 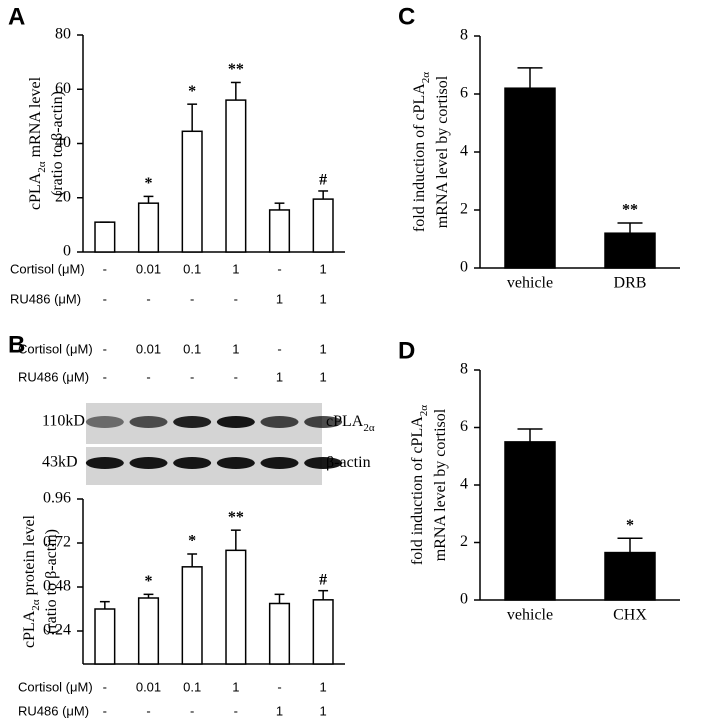 What do you see at coordinates (419, 157) in the screenshot?
I see `y-axis-label-part: fold induction of cPLA` at bounding box center [419, 157].